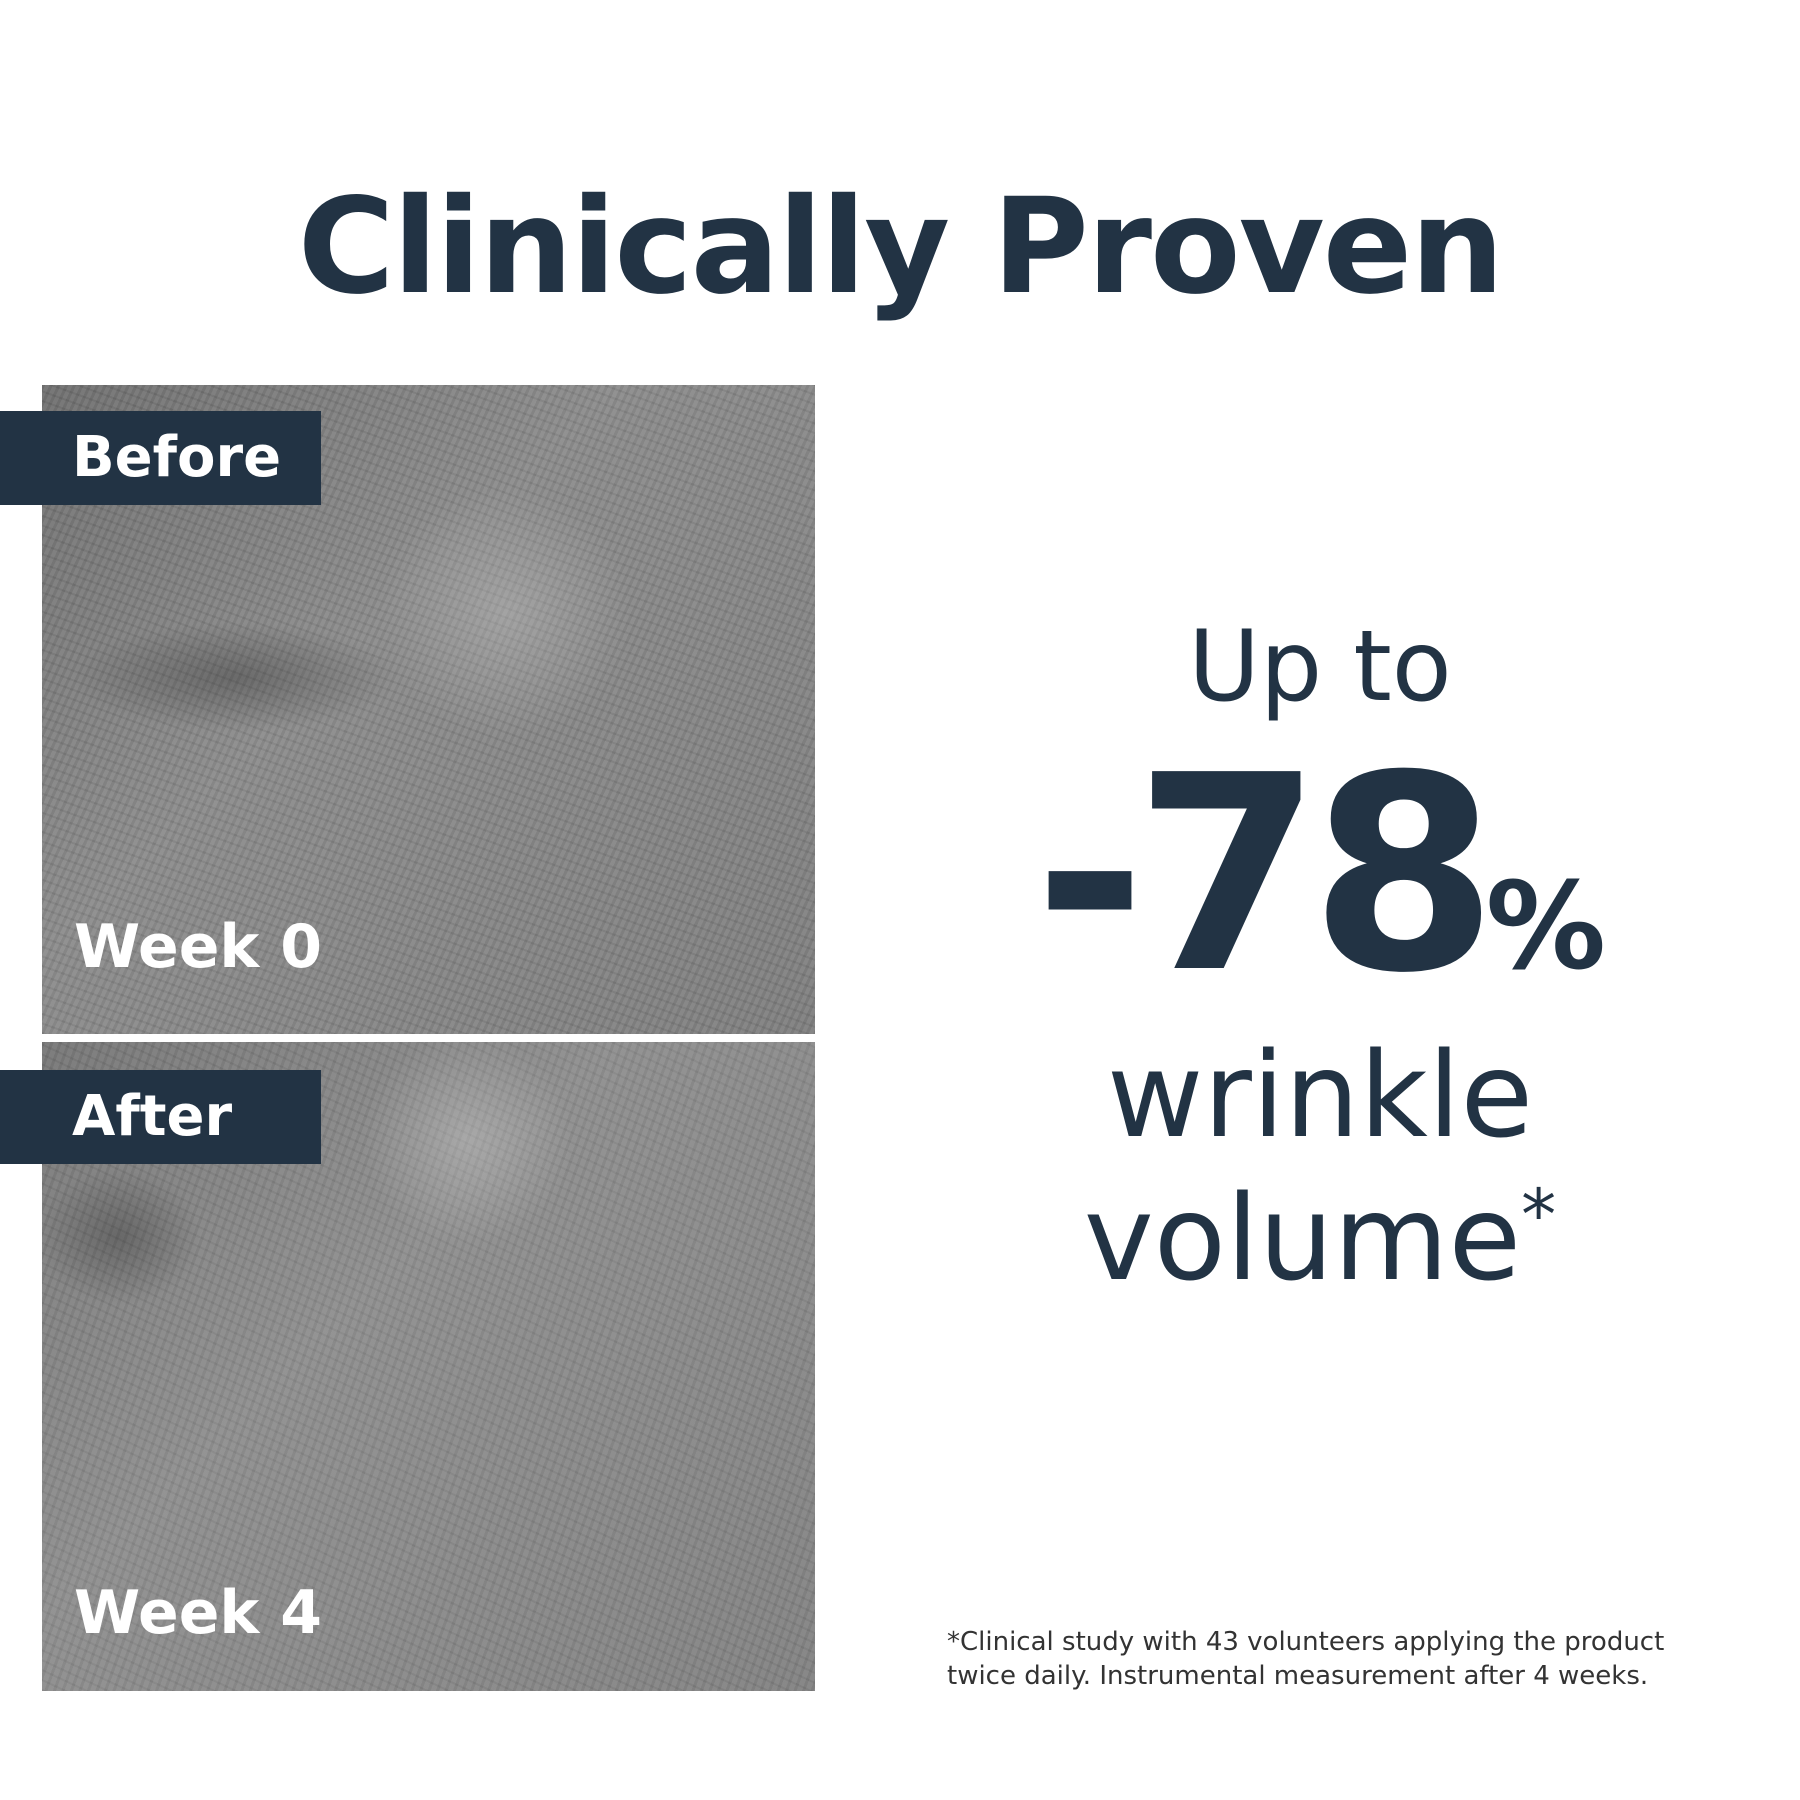  I want to click on claim-line2: volume*, so click(1320, 1226).